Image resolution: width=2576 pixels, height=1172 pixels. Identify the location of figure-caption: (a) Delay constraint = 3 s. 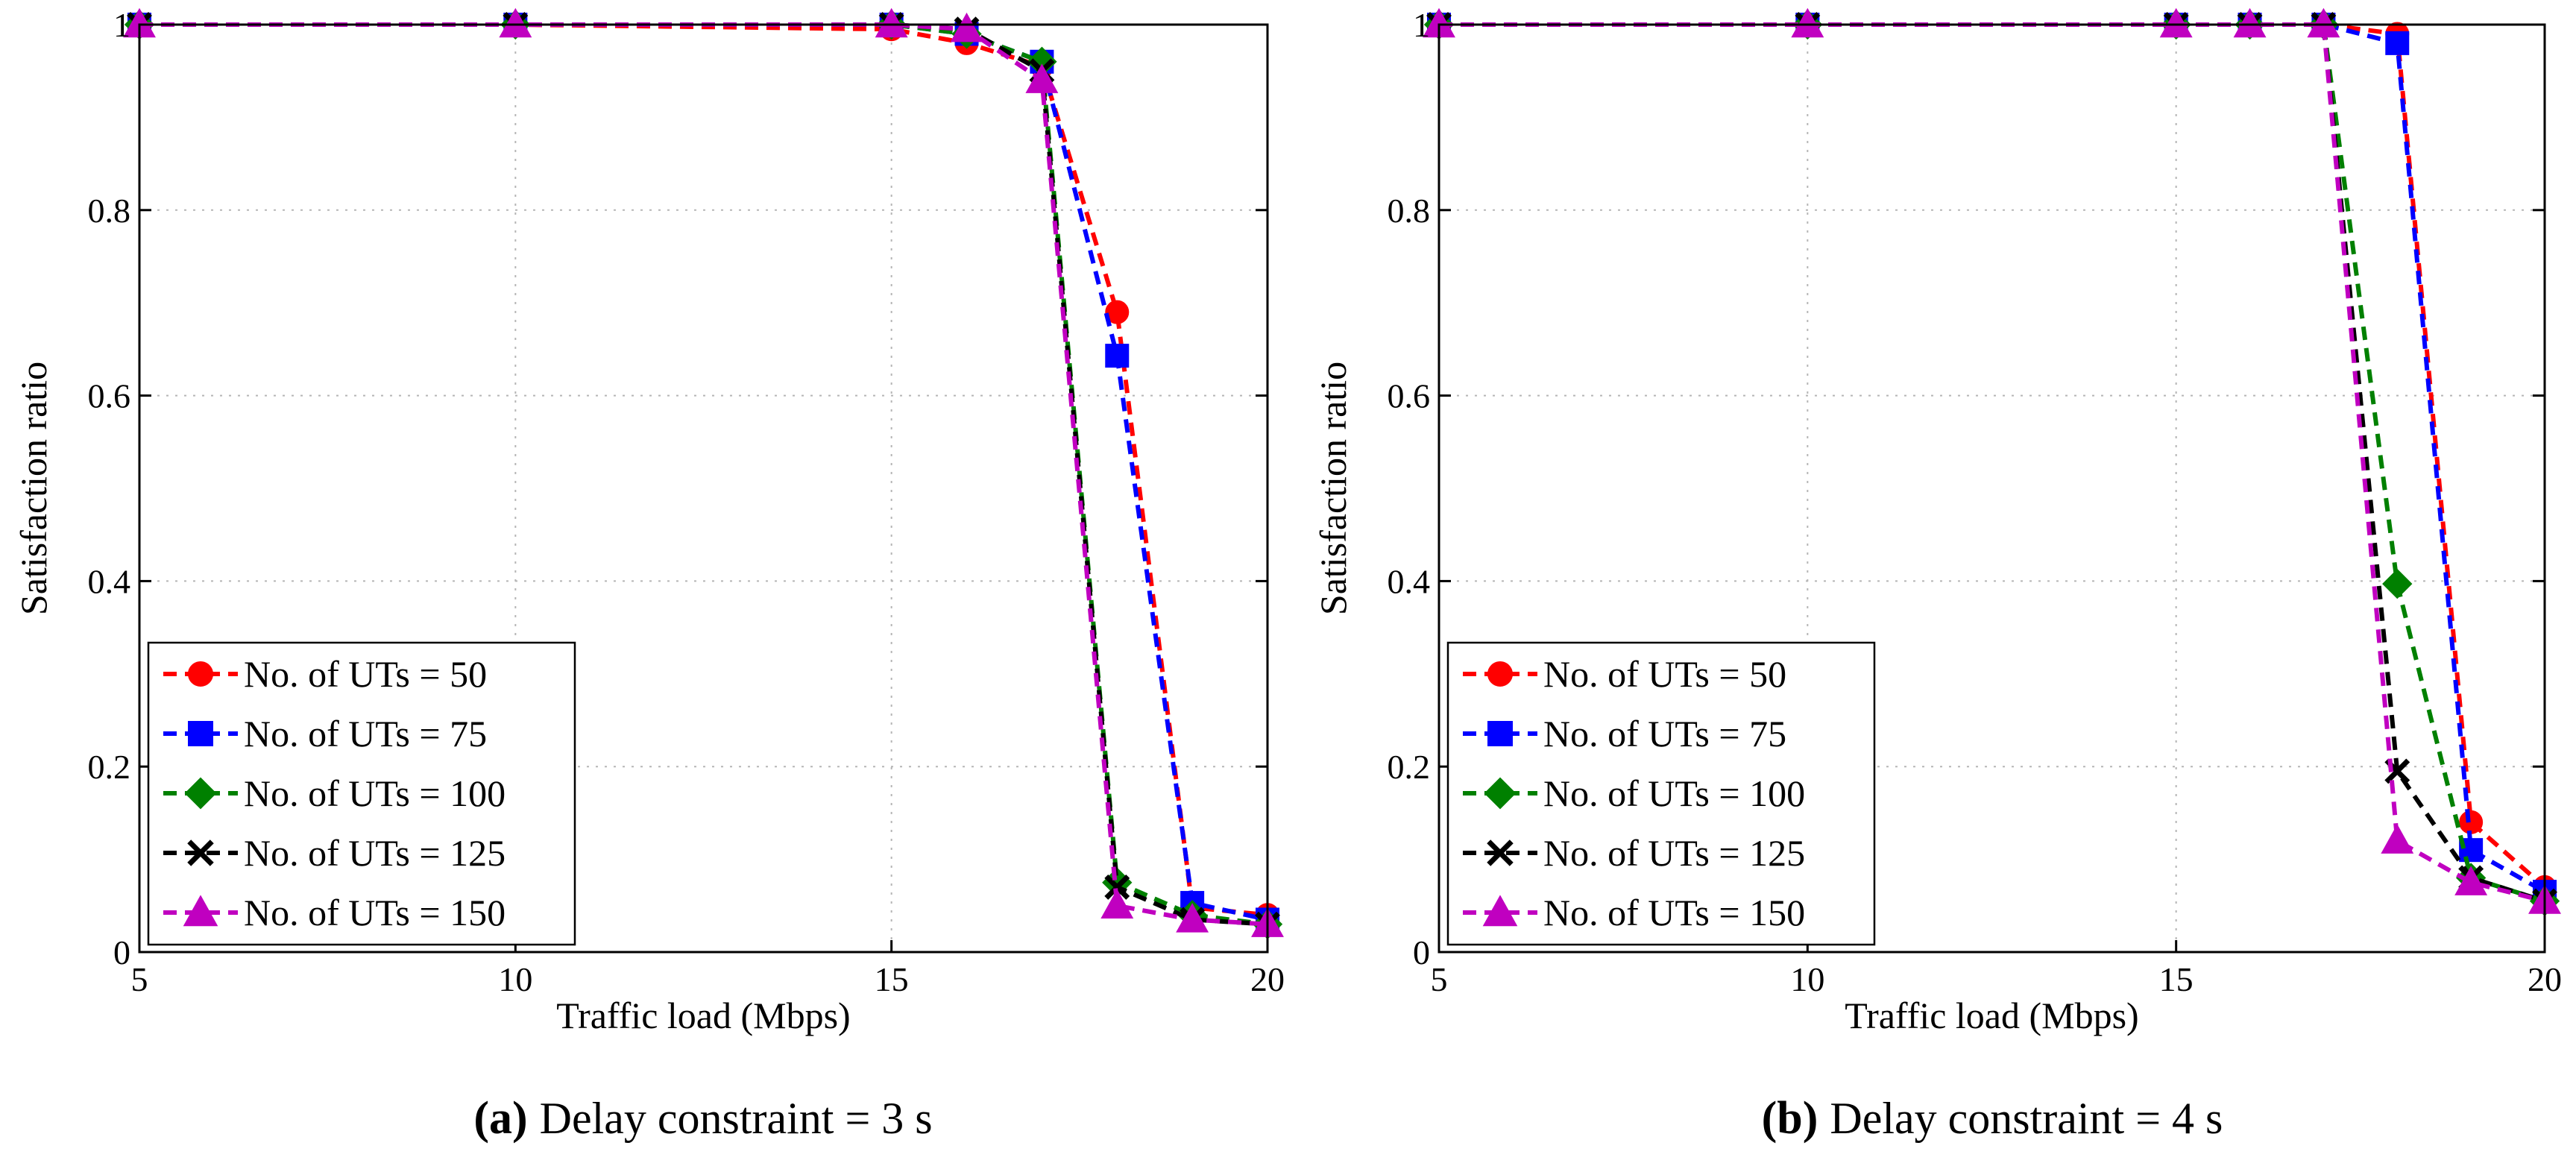
(702, 1118).